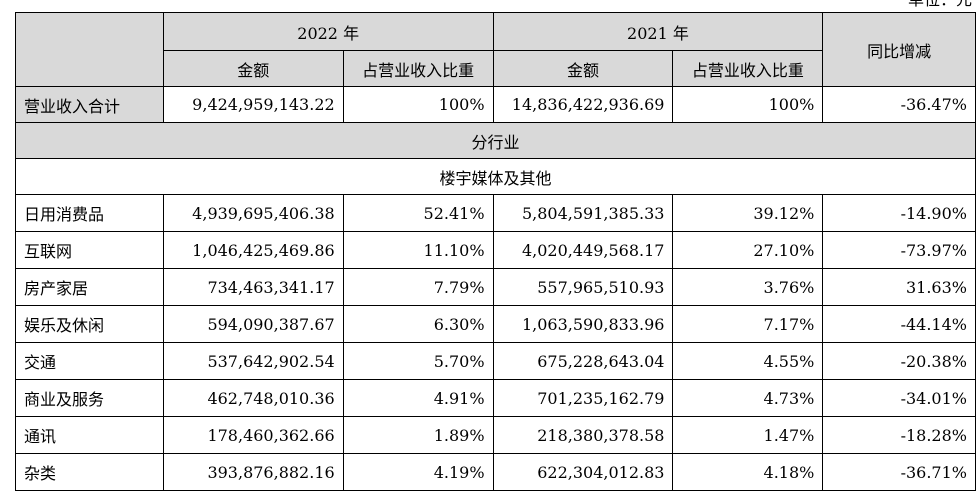  What do you see at coordinates (418, 361) in the screenshot?
I see `row-share-2022: 5.70%` at bounding box center [418, 361].